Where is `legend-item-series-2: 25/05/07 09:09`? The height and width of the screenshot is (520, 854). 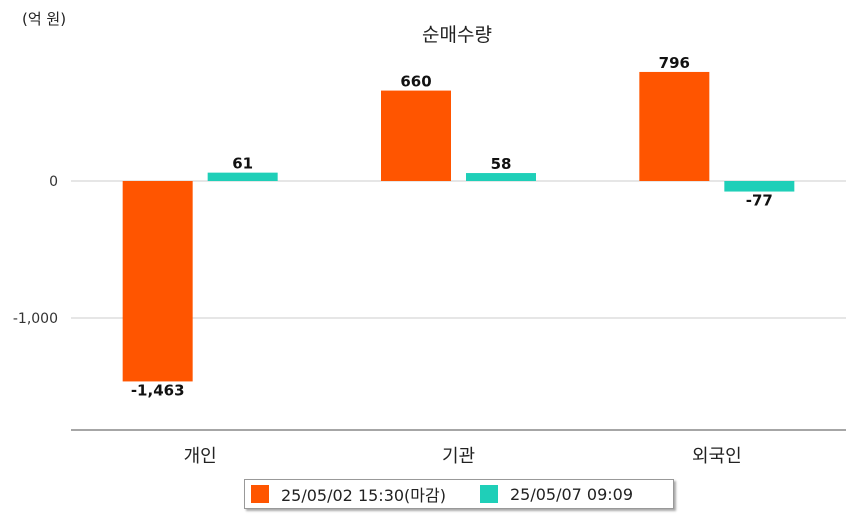
legend-item-series-2: 25/05/07 09:09 is located at coordinates (556, 494).